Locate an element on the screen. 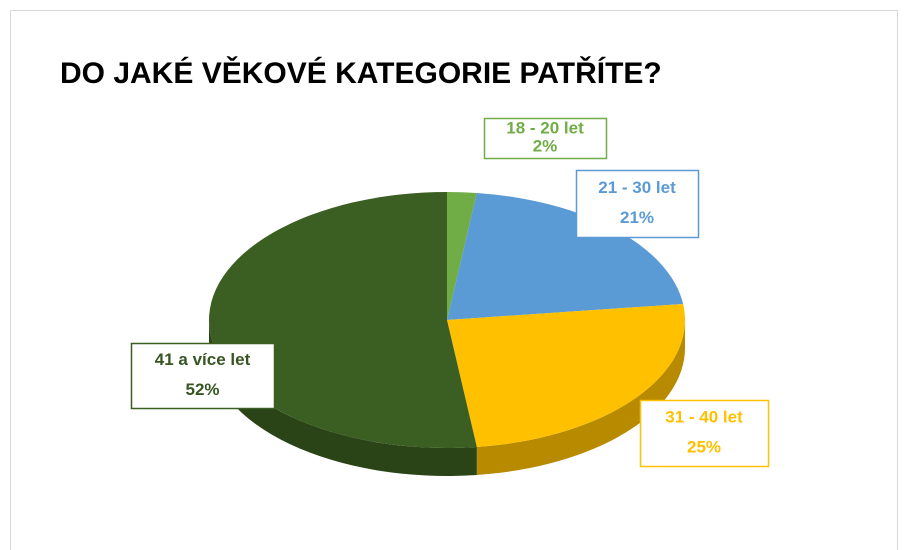  data-label-value: 21% is located at coordinates (637, 217).